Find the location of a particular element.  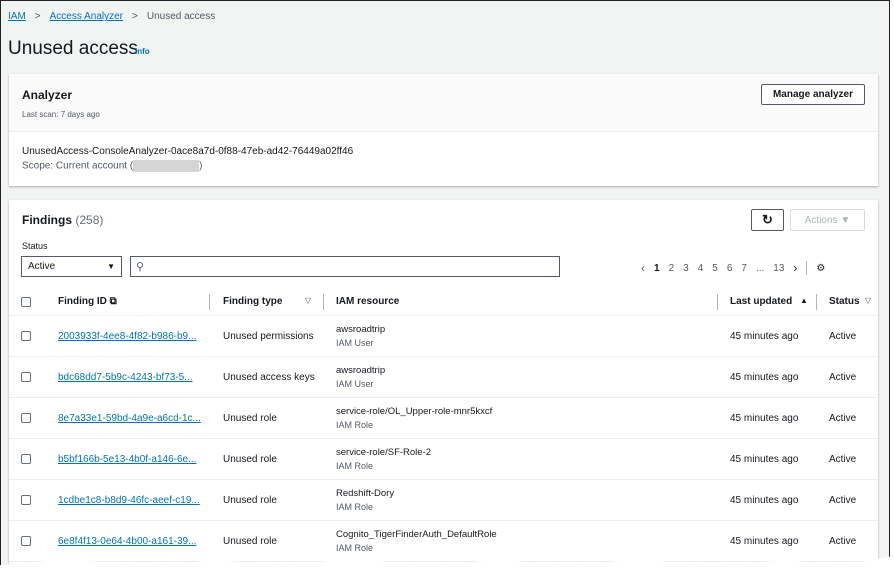

search-input: ⚲ is located at coordinates (345, 266).